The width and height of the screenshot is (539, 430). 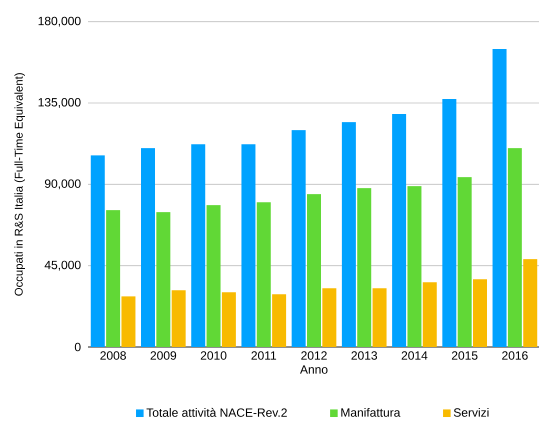 What do you see at coordinates (113, 355) in the screenshot?
I see `x-tick-label: 2008` at bounding box center [113, 355].